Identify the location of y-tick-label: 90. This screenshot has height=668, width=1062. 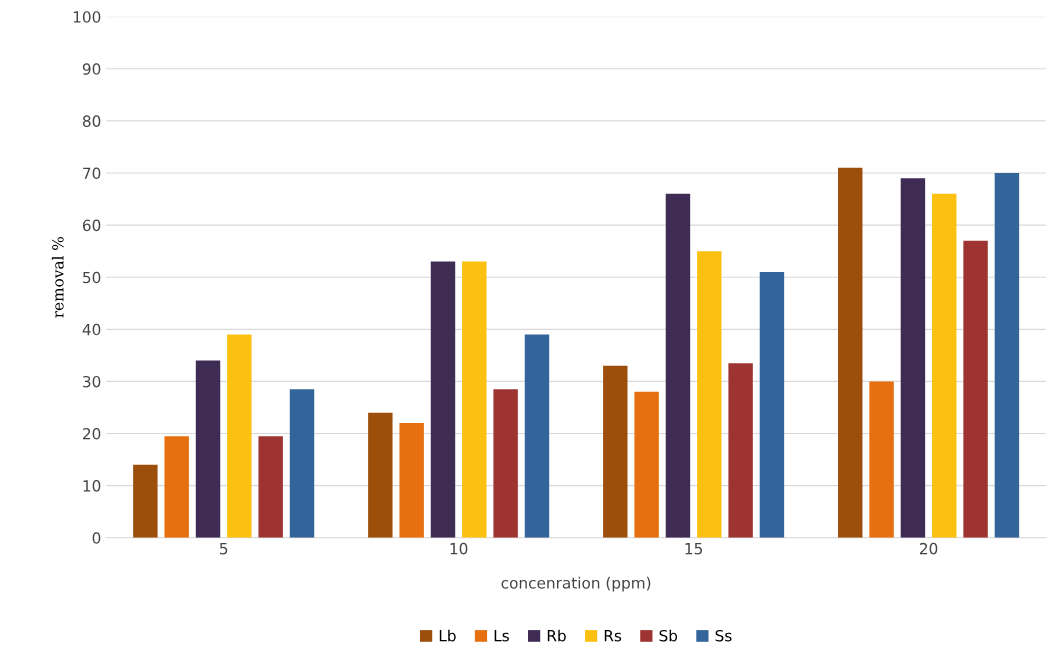
(91, 69).